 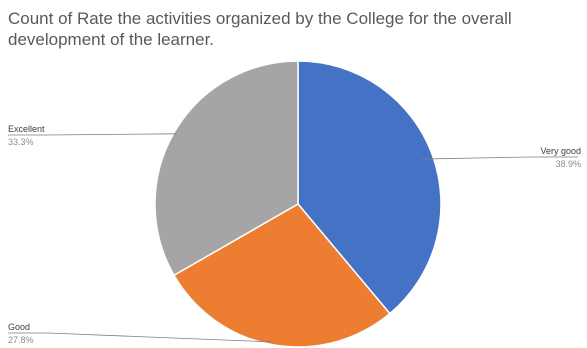 I want to click on slice-value-good: 27.8%, so click(x=21, y=340).